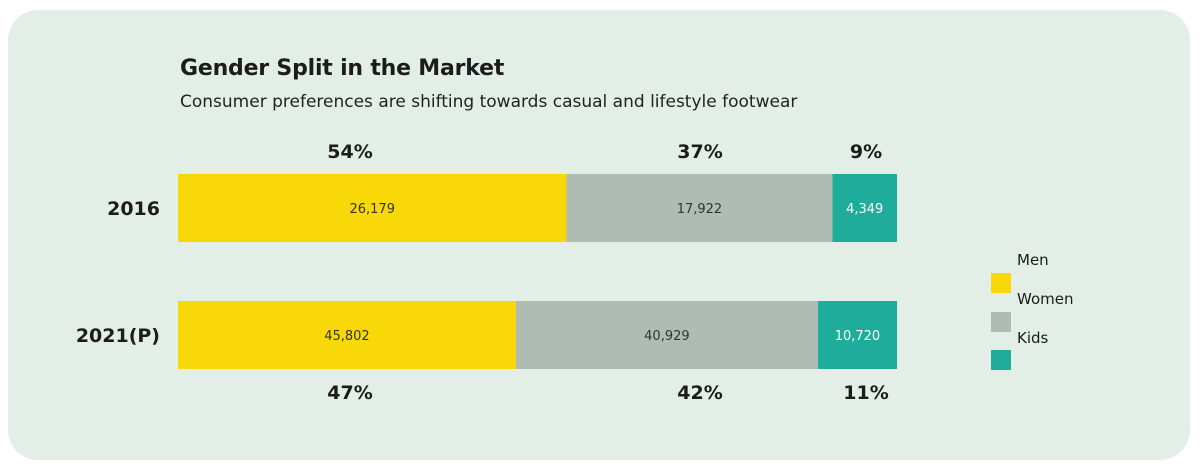 This screenshot has height=468, width=1200. I want to click on share-label-kids-0: 9%, so click(866, 152).